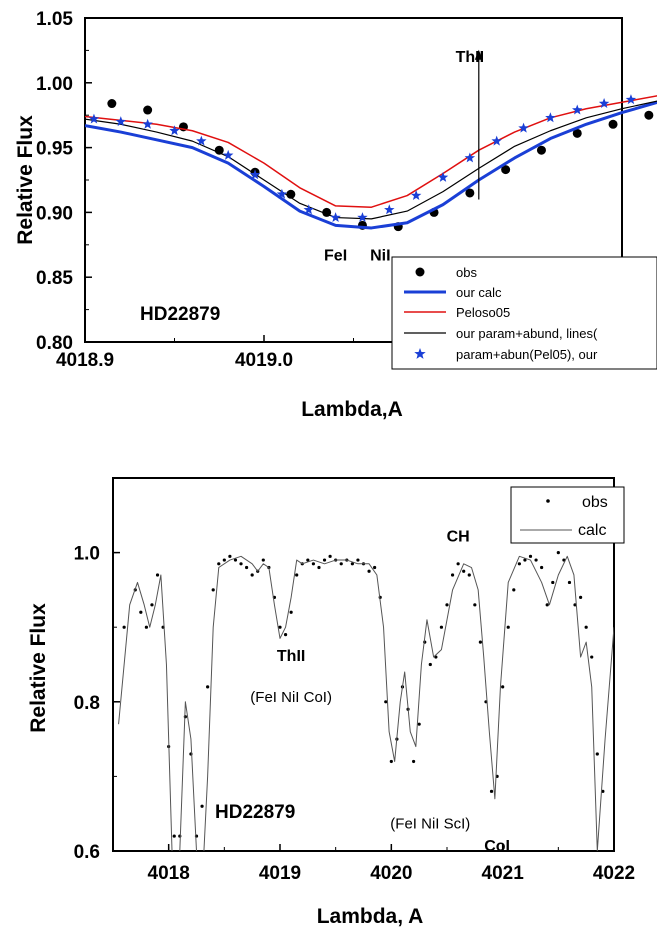  I want to click on bottom-legend-entry-obs: obs, so click(577, 502).